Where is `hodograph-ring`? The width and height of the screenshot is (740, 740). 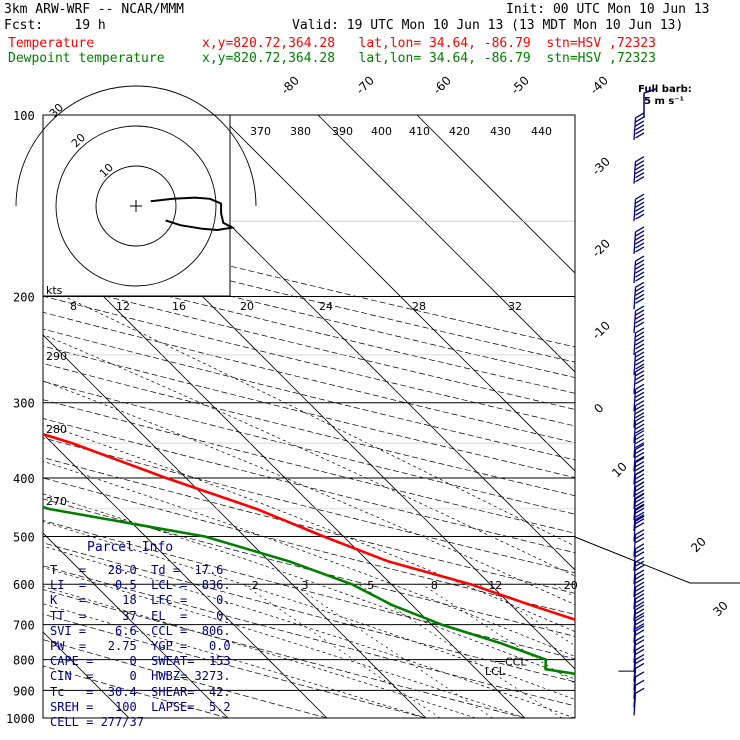
hodograph-ring is located at coordinates (136, 206).